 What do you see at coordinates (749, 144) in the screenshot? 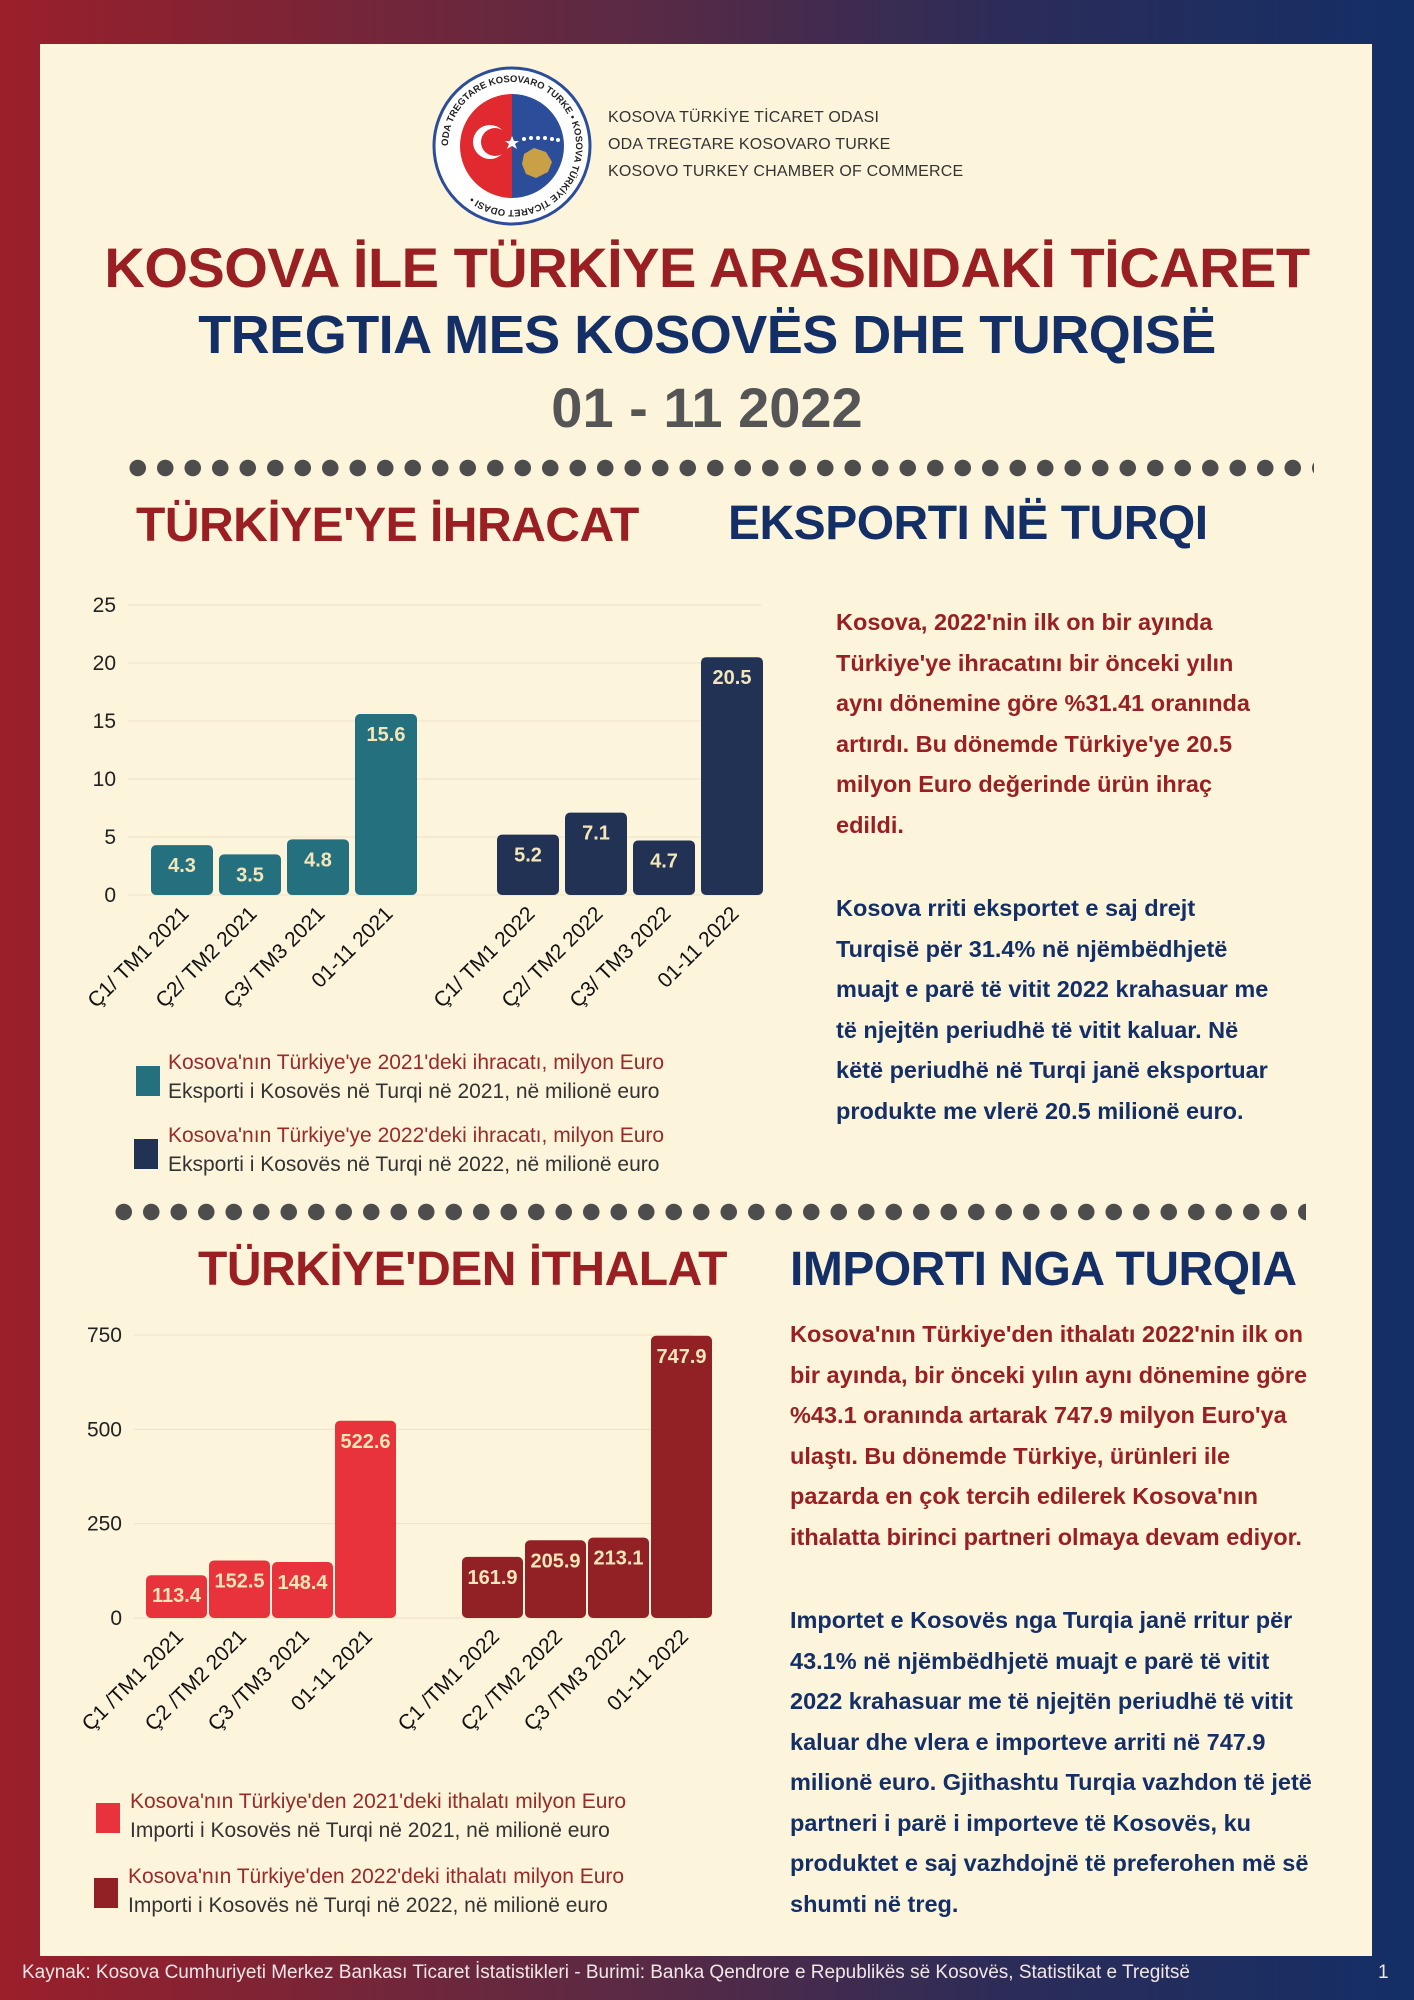
I see `org-name-sq: ODA TREGTARE KOSOVARO TURKE` at bounding box center [749, 144].